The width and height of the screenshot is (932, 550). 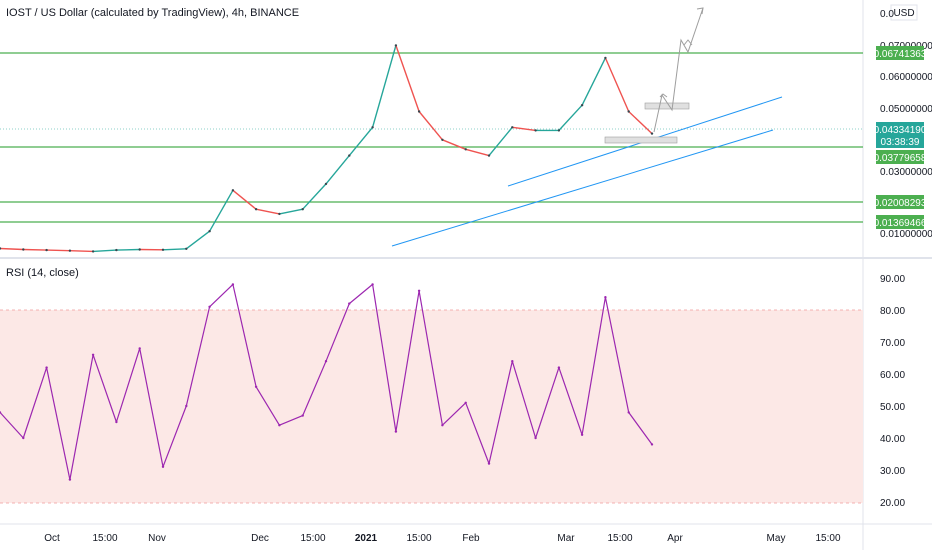 I want to click on price-tick: 0.0, so click(x=887, y=14).